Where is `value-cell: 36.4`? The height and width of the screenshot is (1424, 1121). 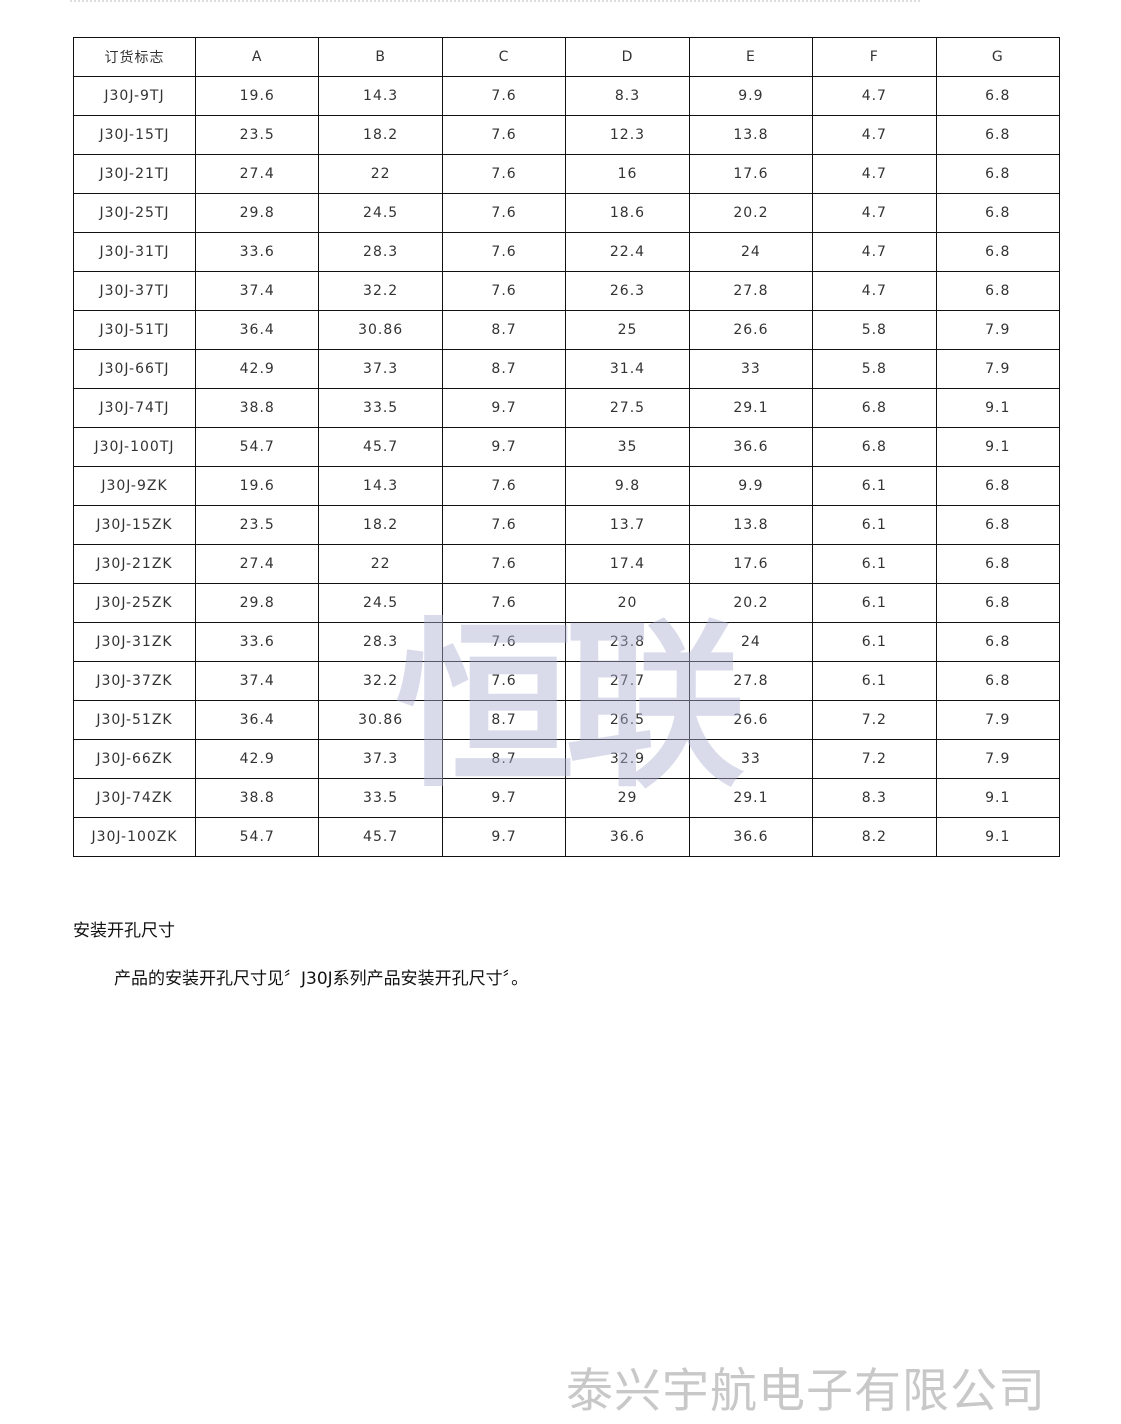 value-cell: 36.4 is located at coordinates (257, 330).